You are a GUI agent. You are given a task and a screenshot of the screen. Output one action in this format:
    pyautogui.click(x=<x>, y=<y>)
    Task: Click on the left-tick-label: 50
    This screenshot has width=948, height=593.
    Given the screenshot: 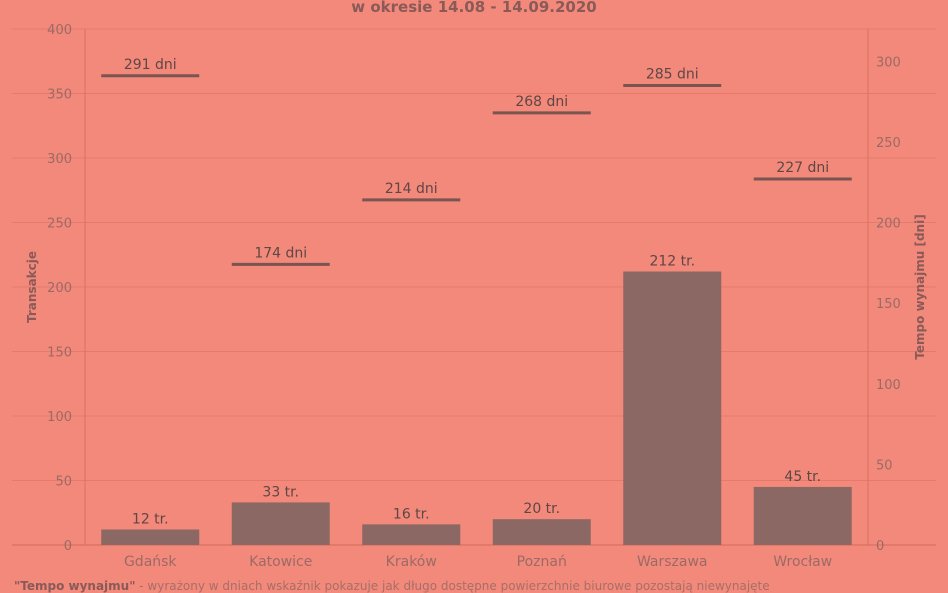 What is the action you would take?
    pyautogui.click(x=63, y=482)
    